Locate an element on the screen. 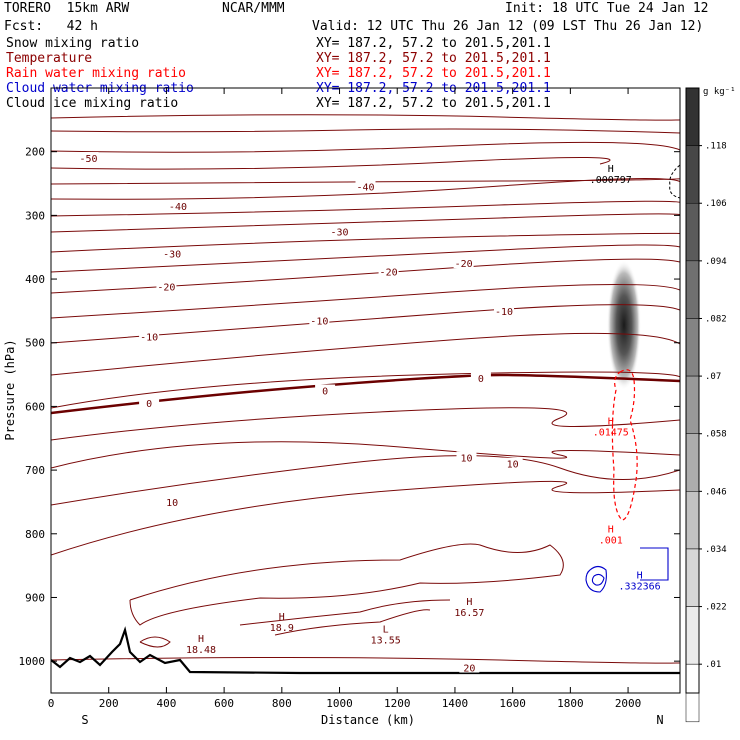  snow-shading is located at coordinates (624, 325).